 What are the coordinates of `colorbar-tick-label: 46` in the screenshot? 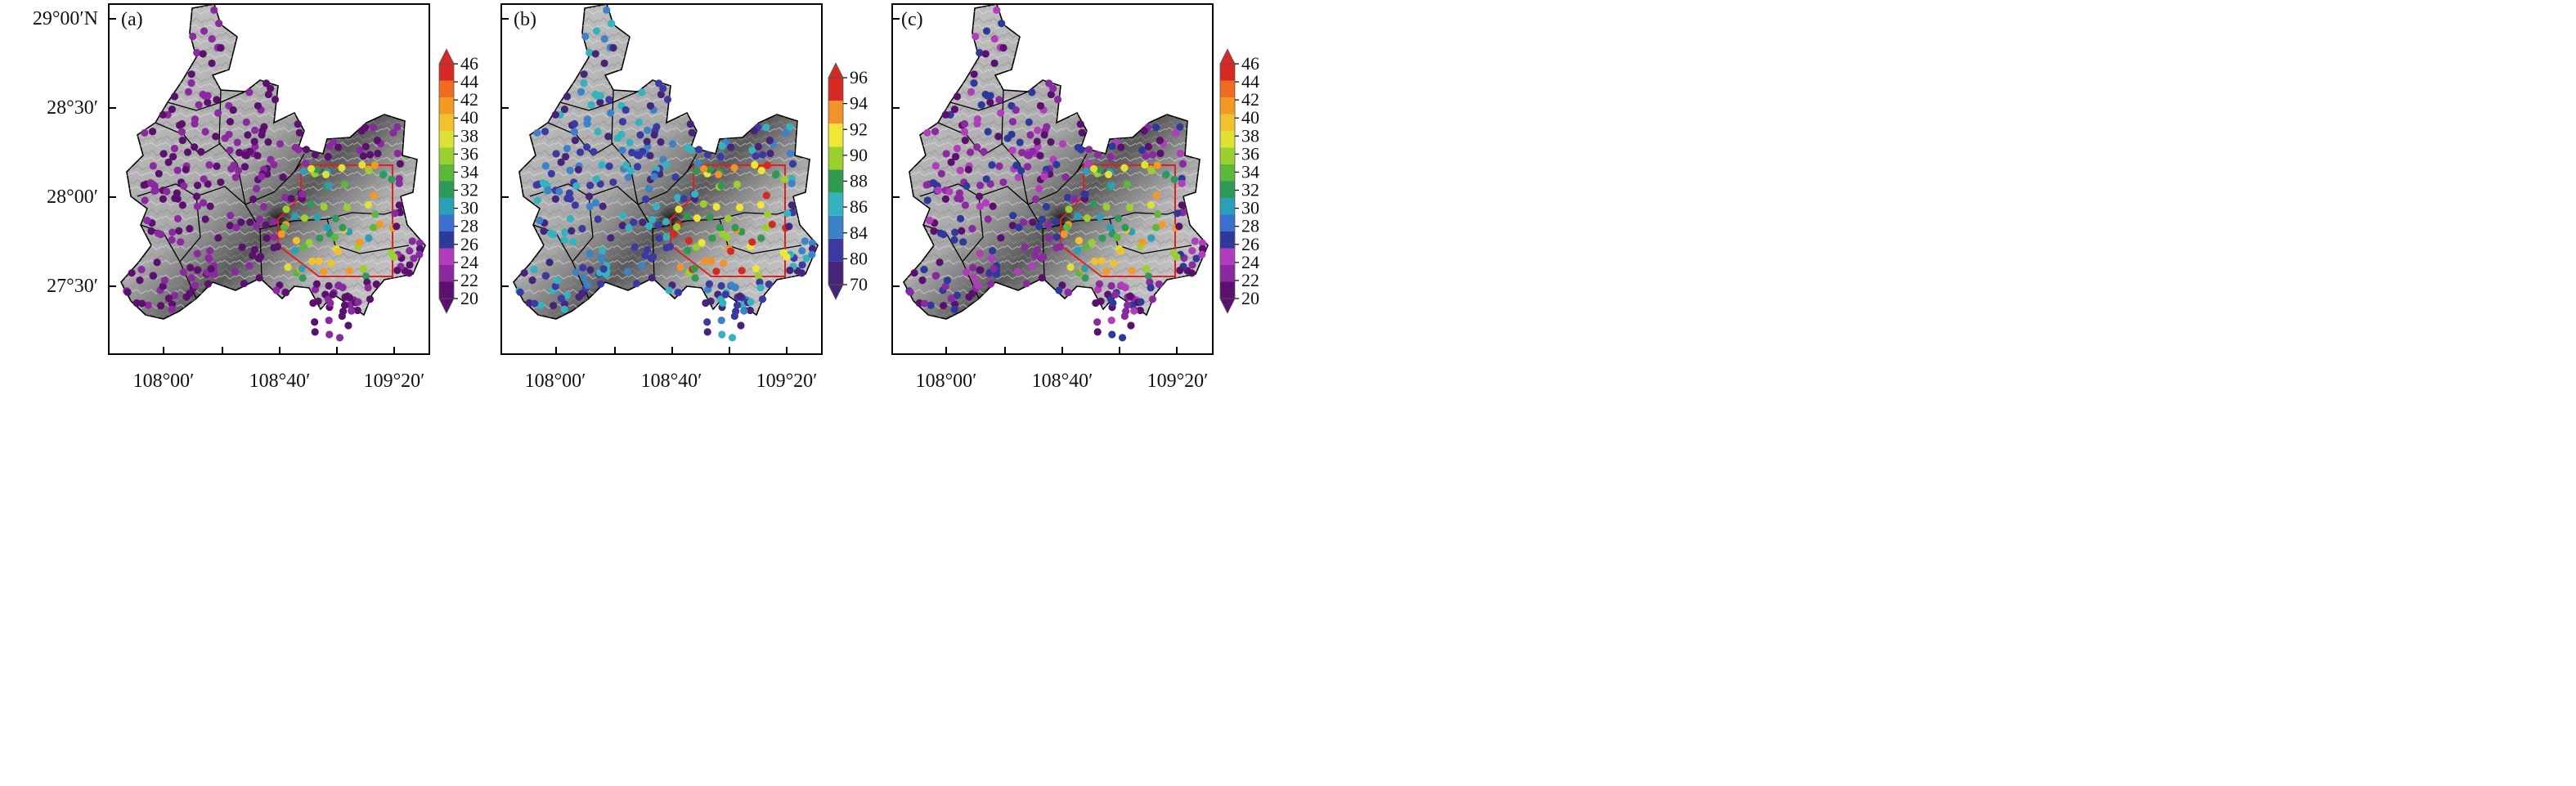 It's located at (469, 63).